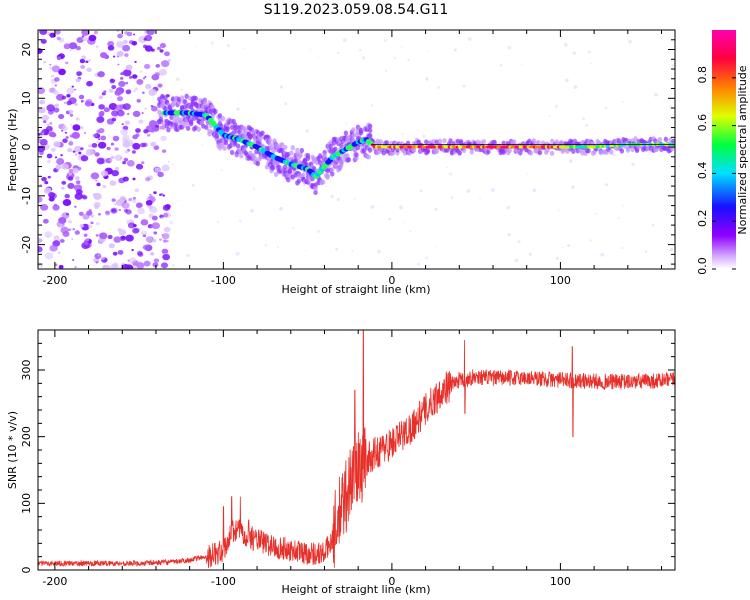 The width and height of the screenshot is (750, 600). Describe the element at coordinates (12, 150) in the screenshot. I see `spectrogram-y-label: Frequency (Hz)` at that location.